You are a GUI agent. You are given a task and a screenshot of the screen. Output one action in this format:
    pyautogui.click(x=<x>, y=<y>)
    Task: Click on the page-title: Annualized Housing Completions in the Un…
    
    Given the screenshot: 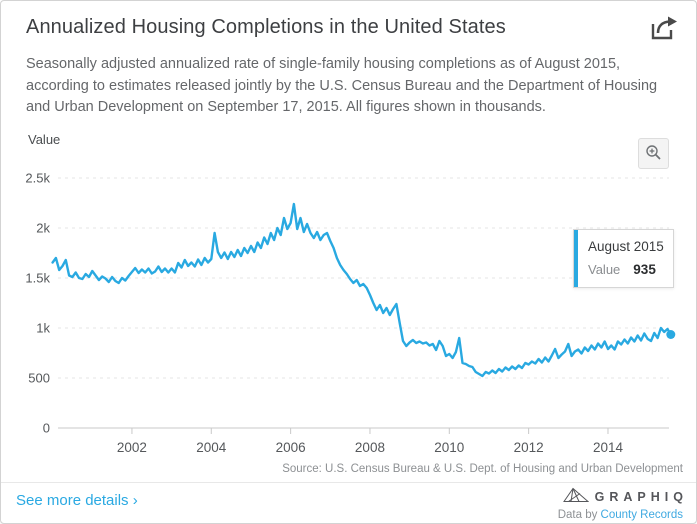 What is the action you would take?
    pyautogui.click(x=266, y=27)
    